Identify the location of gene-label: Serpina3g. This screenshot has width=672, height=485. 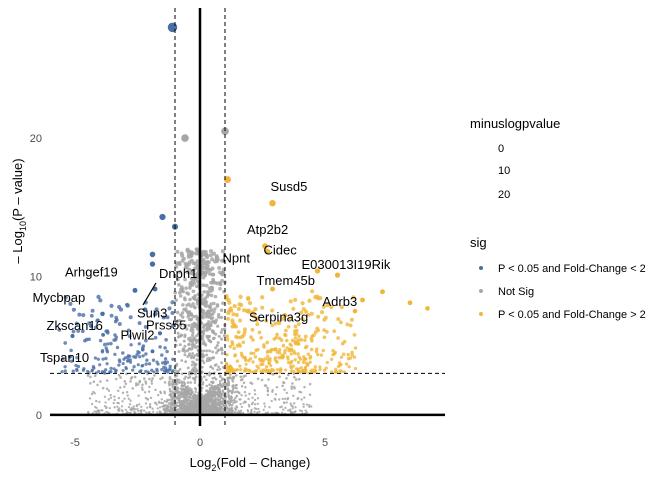
(278, 316).